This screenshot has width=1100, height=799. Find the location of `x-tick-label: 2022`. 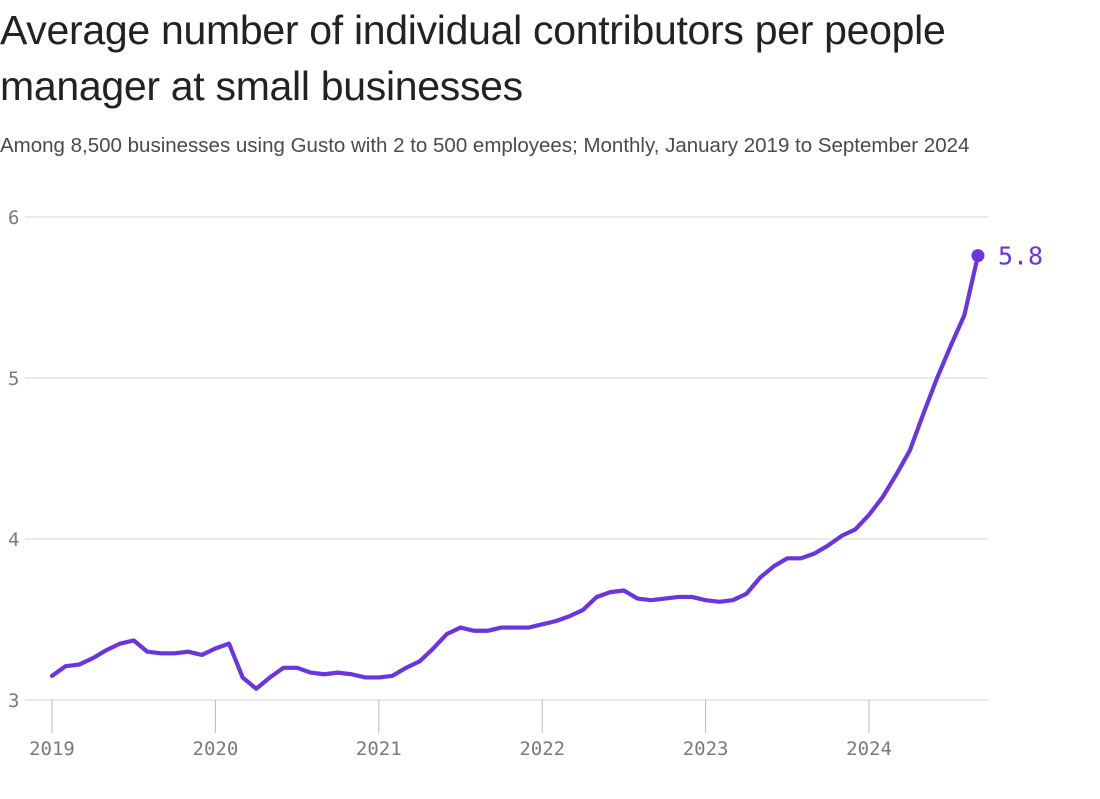

x-tick-label: 2022 is located at coordinates (542, 749).